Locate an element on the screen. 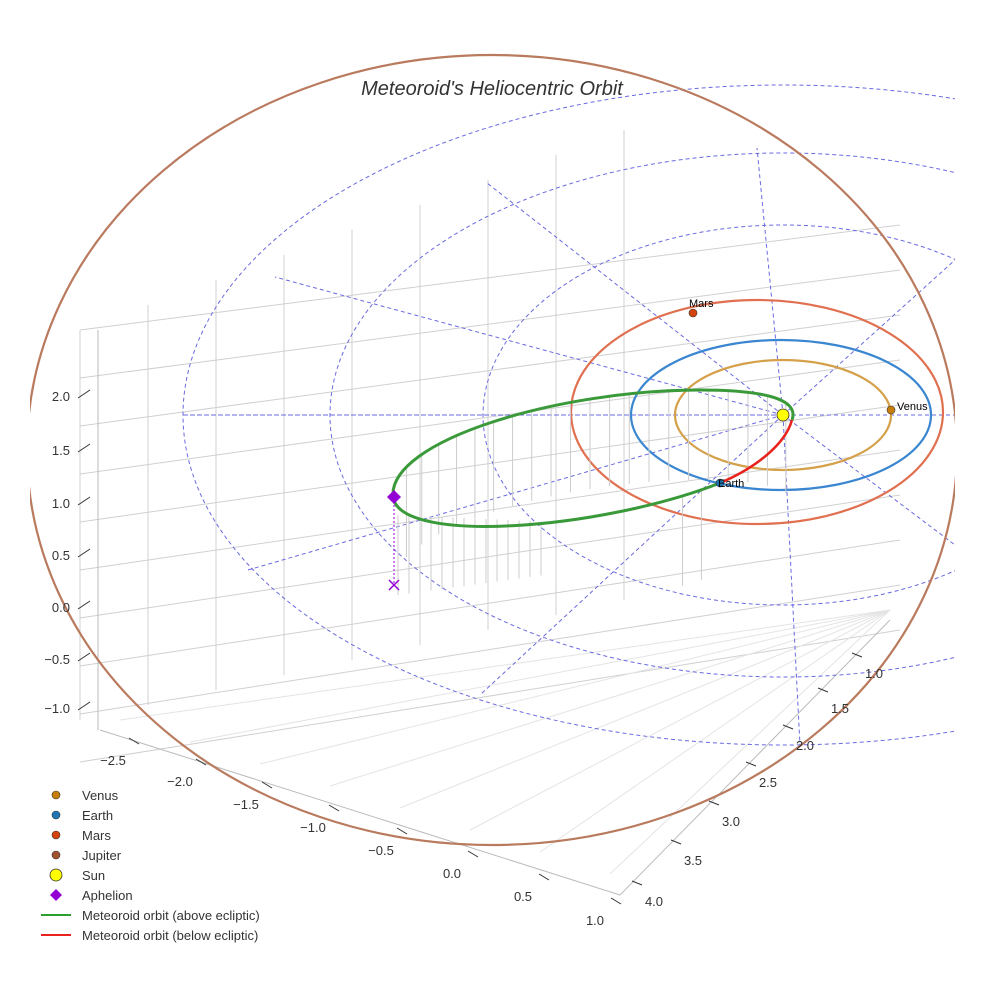 The height and width of the screenshot is (984, 984). legend-mars-icon is located at coordinates (56, 835).